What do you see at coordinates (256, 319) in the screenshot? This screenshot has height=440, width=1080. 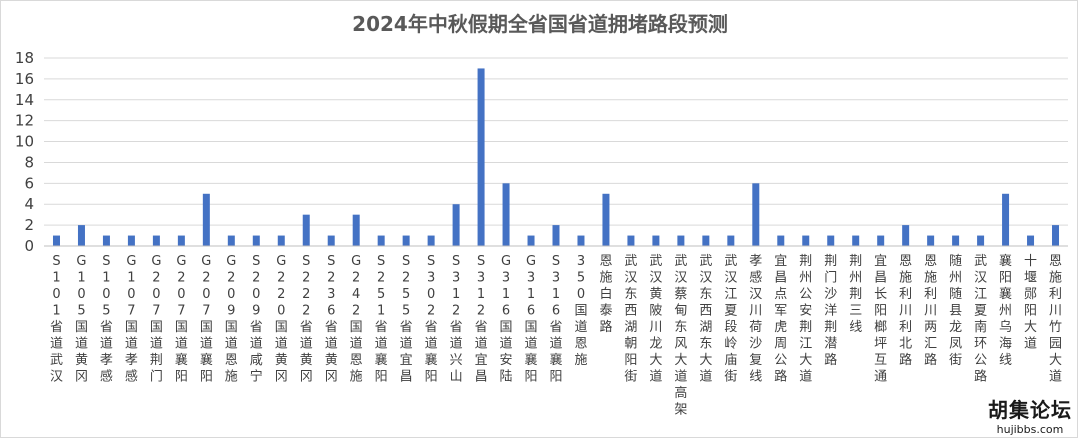 I see `x-tick-label: S 2 0 9 省道咸宁` at bounding box center [256, 319].